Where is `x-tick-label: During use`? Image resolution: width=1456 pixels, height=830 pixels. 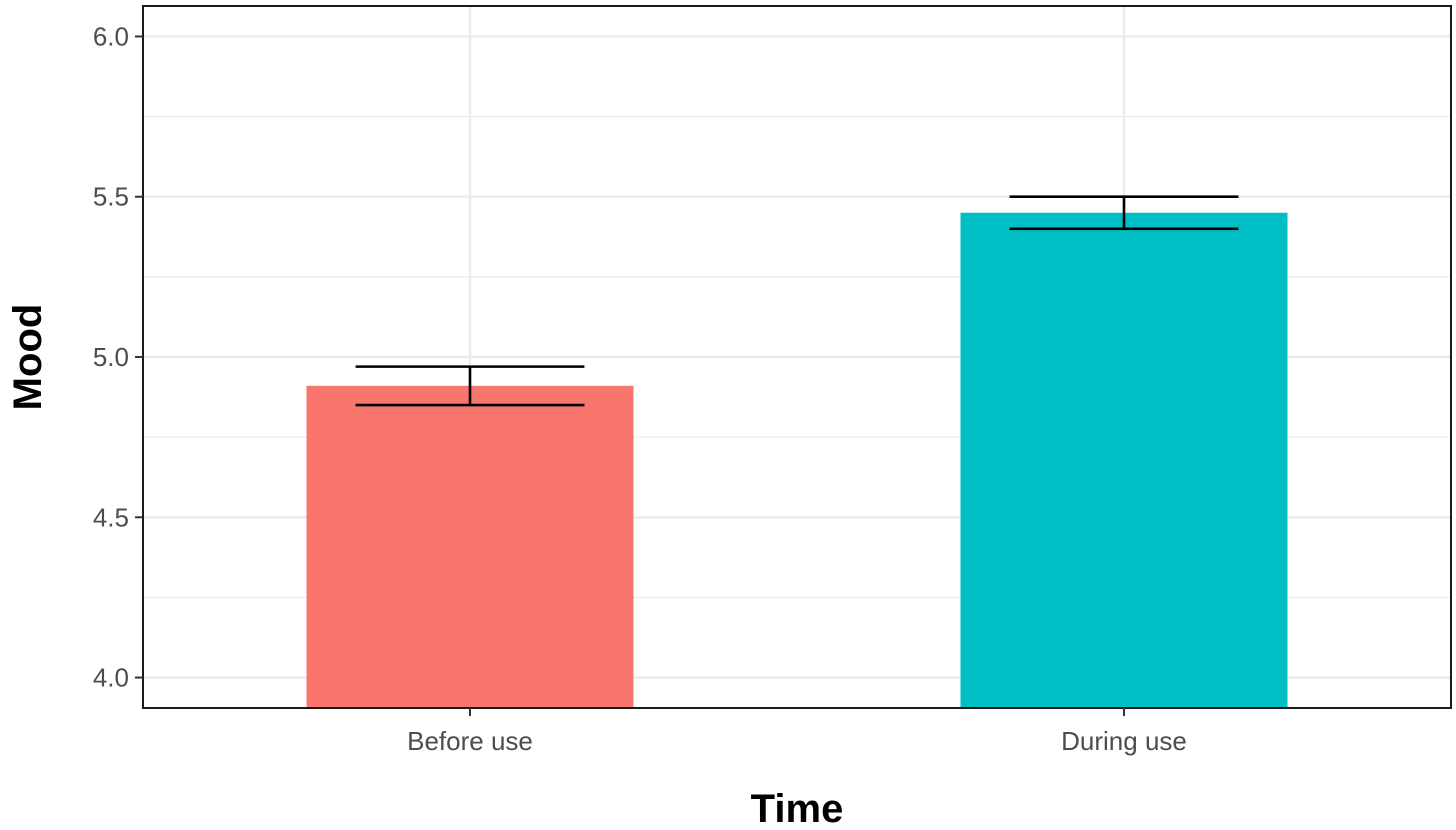
x-tick-label: During use is located at coordinates (1124, 741).